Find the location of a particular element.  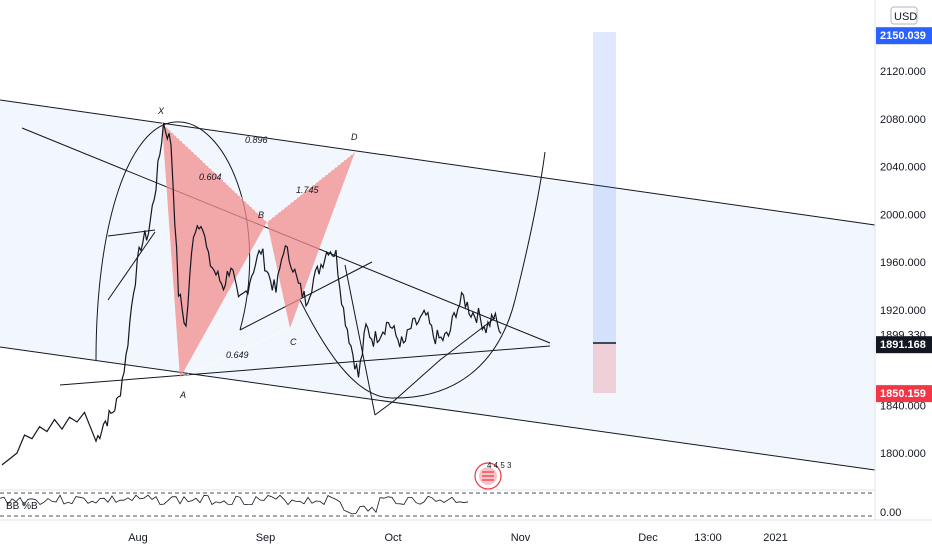

event-counts: 4 4 5 3 is located at coordinates (499, 465).